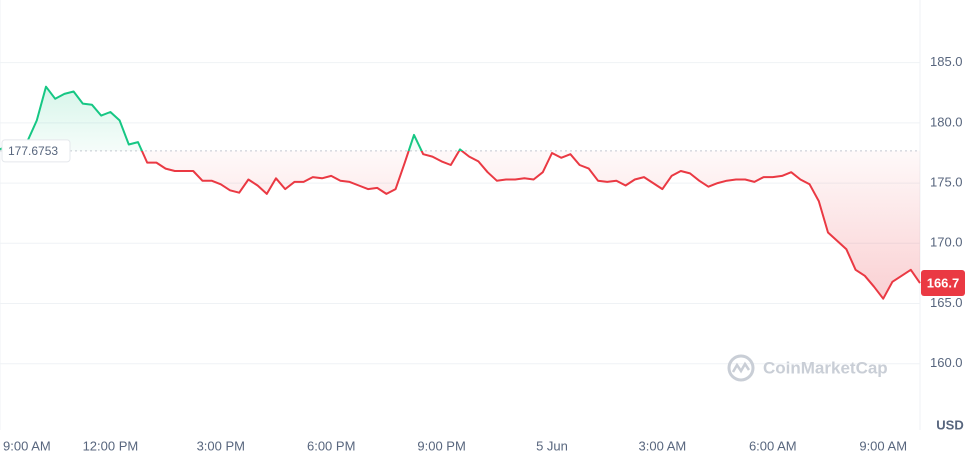 The width and height of the screenshot is (978, 457). What do you see at coordinates (825, 367) in the screenshot?
I see `watermark-text: CoinMarketCap` at bounding box center [825, 367].